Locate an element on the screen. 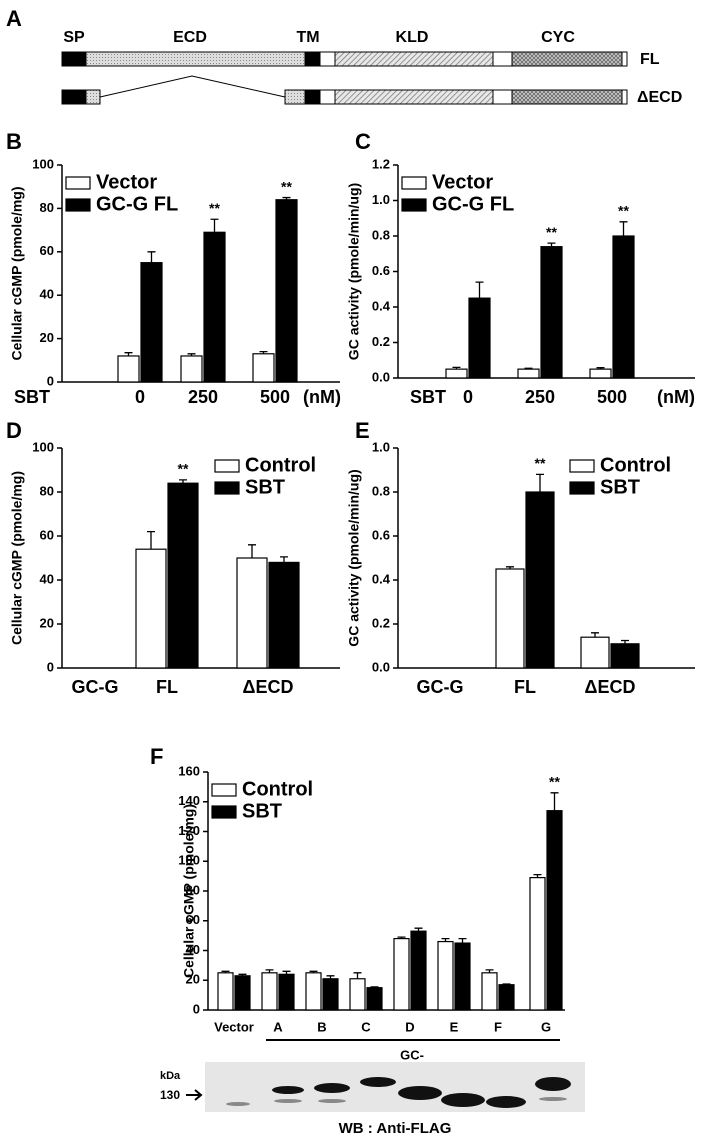 This screenshot has height=1142, width=709. x-tick-label: ΔECD is located at coordinates (268, 687).